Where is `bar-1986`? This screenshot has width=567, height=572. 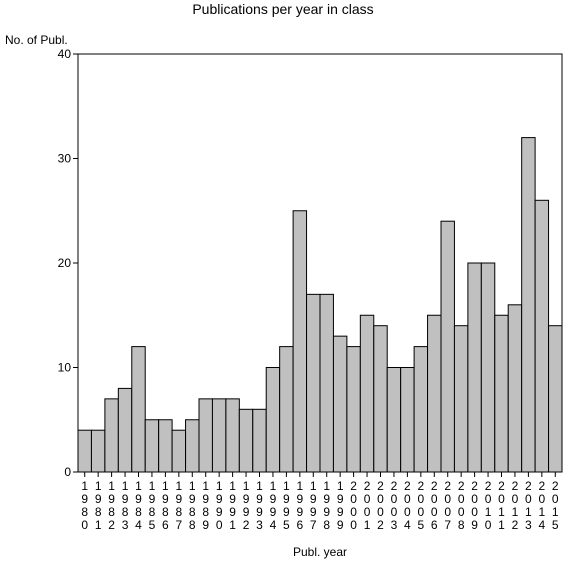 bar-1986 is located at coordinates (165, 446).